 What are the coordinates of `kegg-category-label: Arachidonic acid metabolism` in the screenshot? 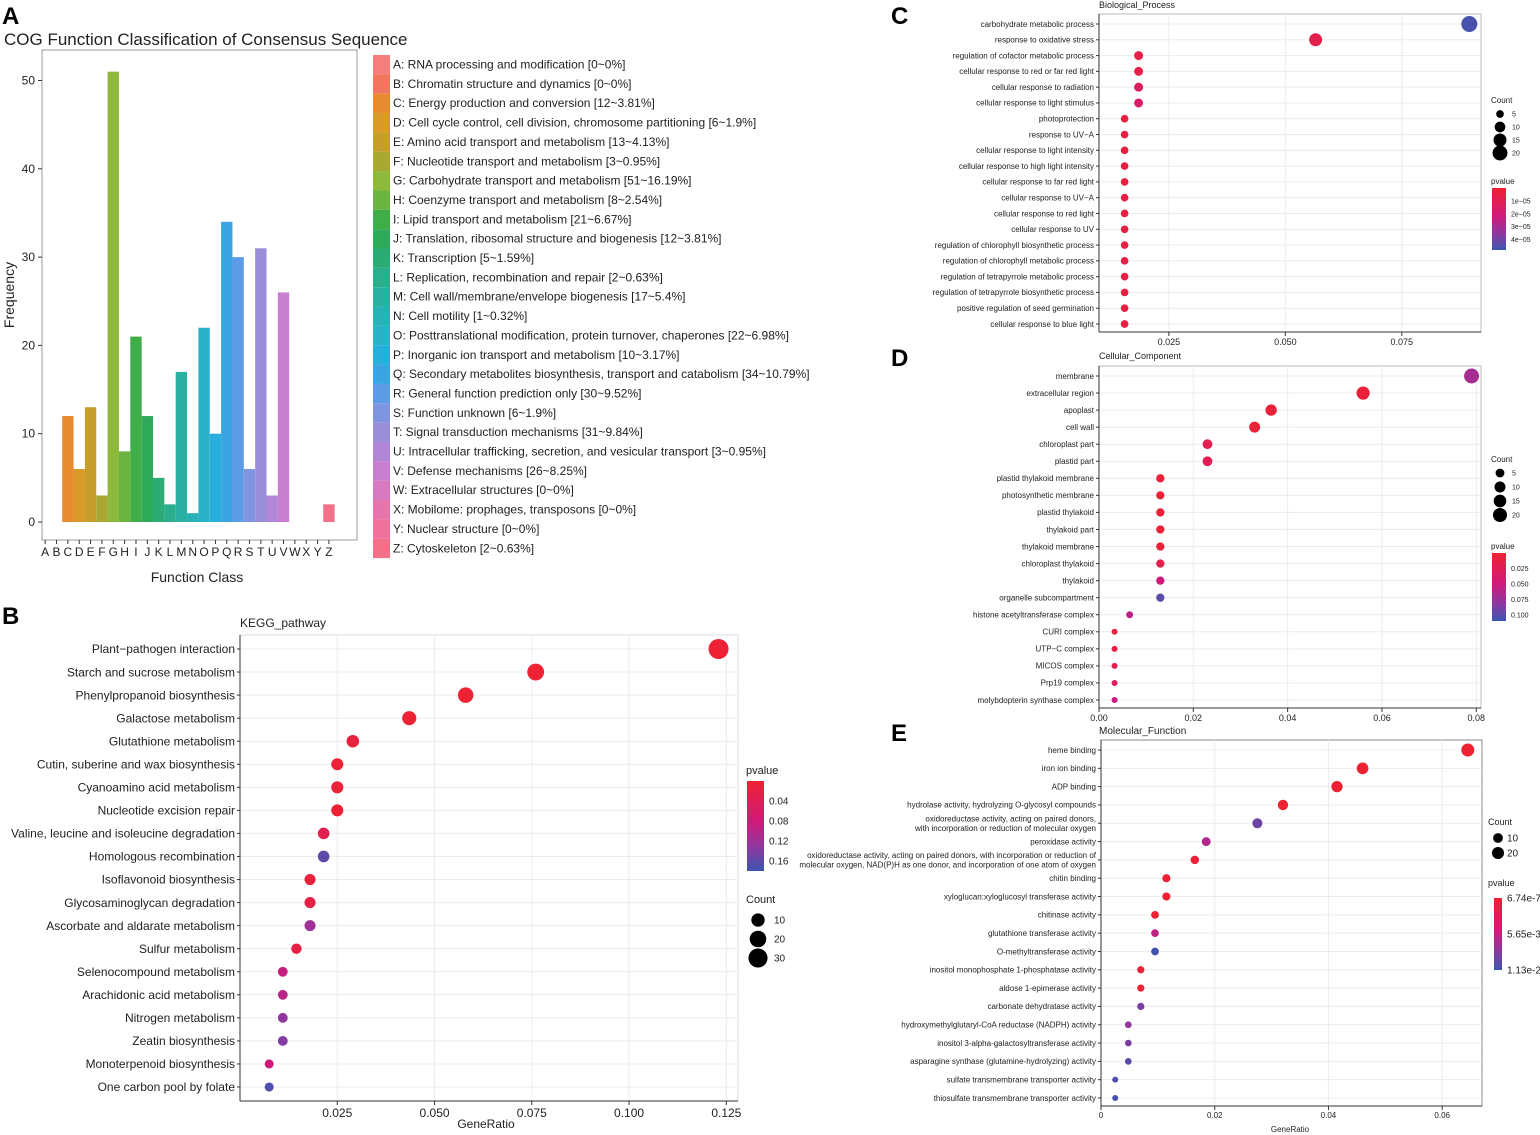 It's located at (158, 995).